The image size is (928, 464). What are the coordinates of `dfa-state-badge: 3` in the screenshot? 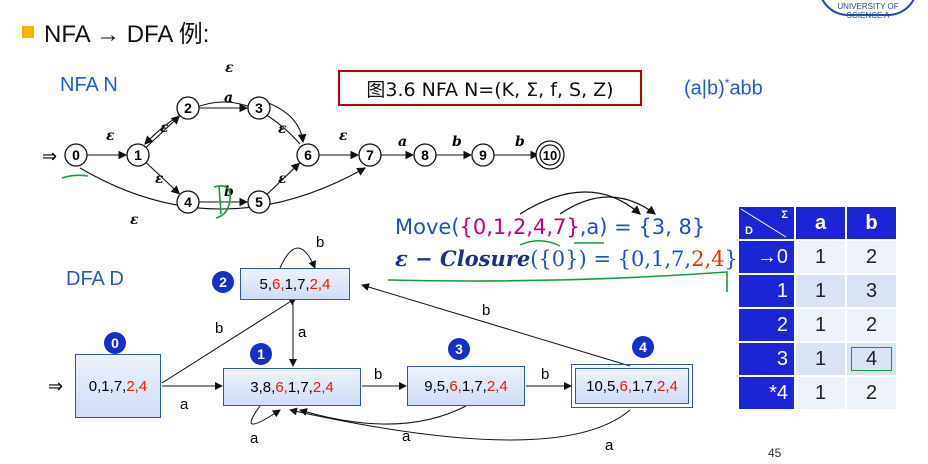 It's located at (459, 349).